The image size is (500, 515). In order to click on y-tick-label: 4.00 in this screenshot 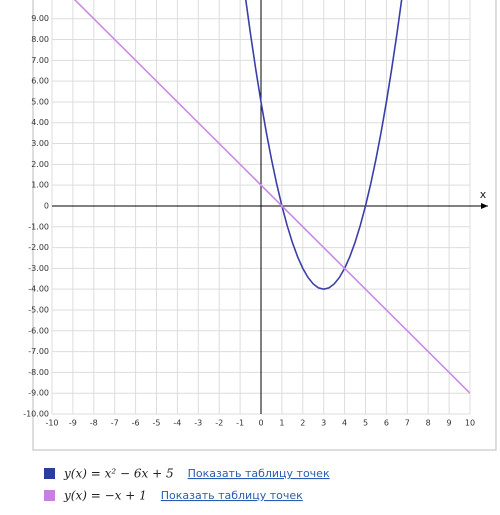, I will do `click(40, 122)`.